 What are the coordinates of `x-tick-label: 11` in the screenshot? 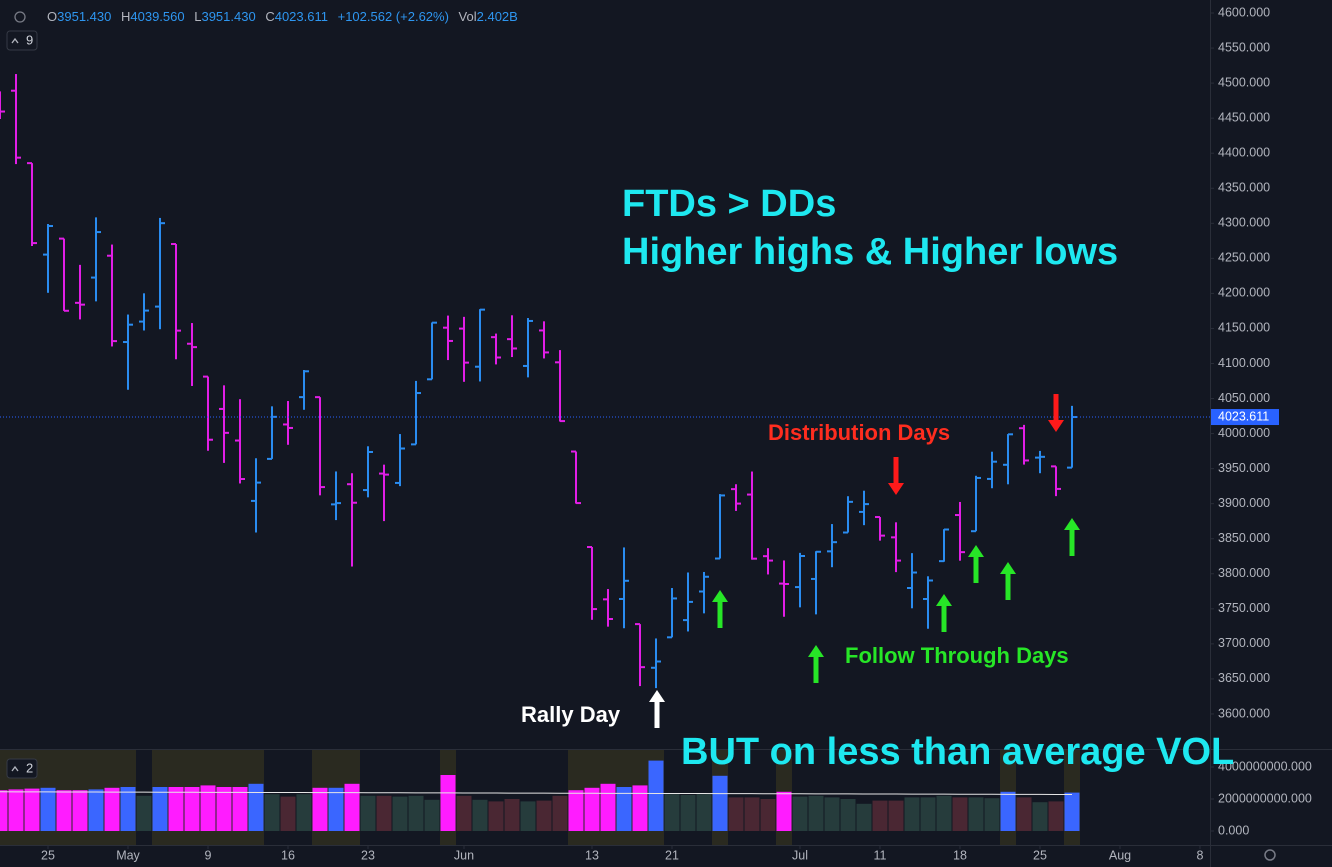 It's located at (880, 855).